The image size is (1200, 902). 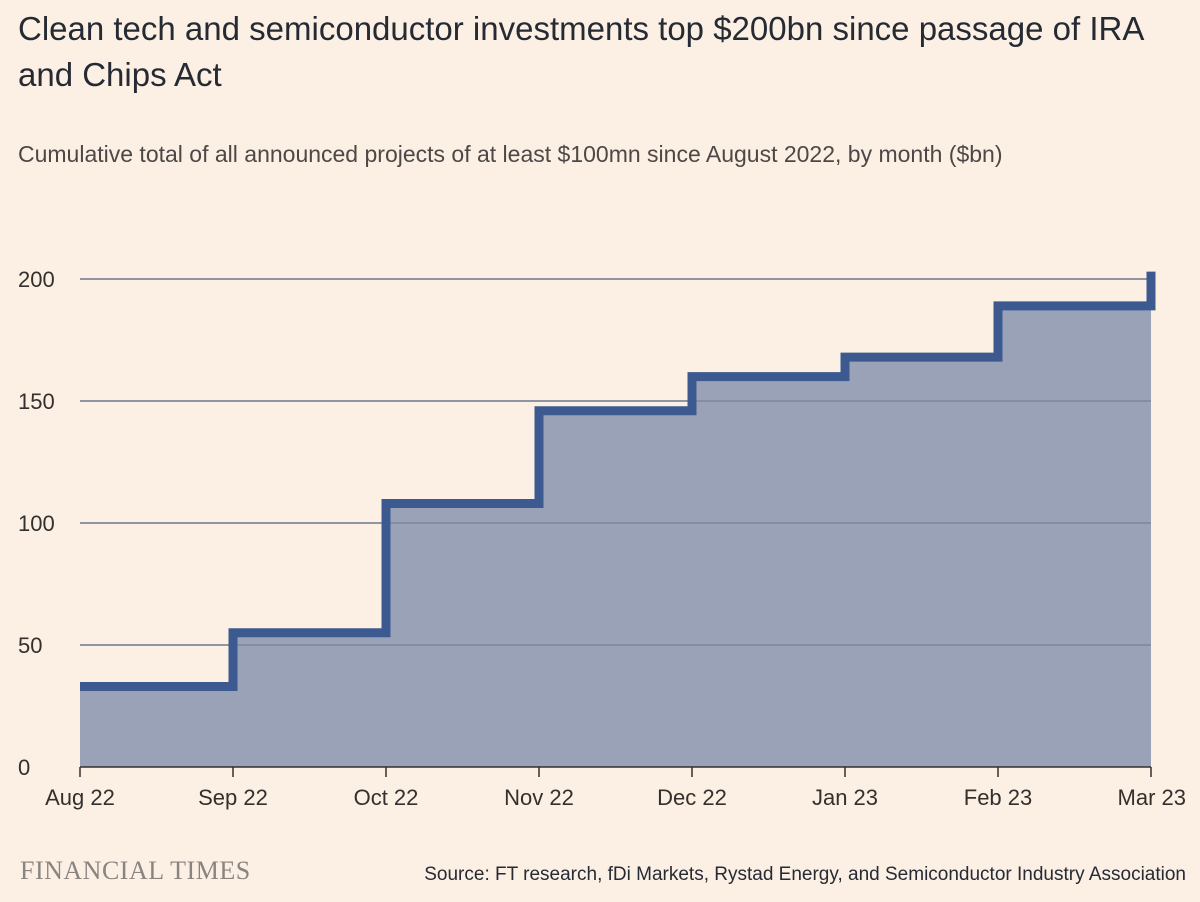 I want to click on x-tick-label-3: Nov 22, so click(x=539, y=797).